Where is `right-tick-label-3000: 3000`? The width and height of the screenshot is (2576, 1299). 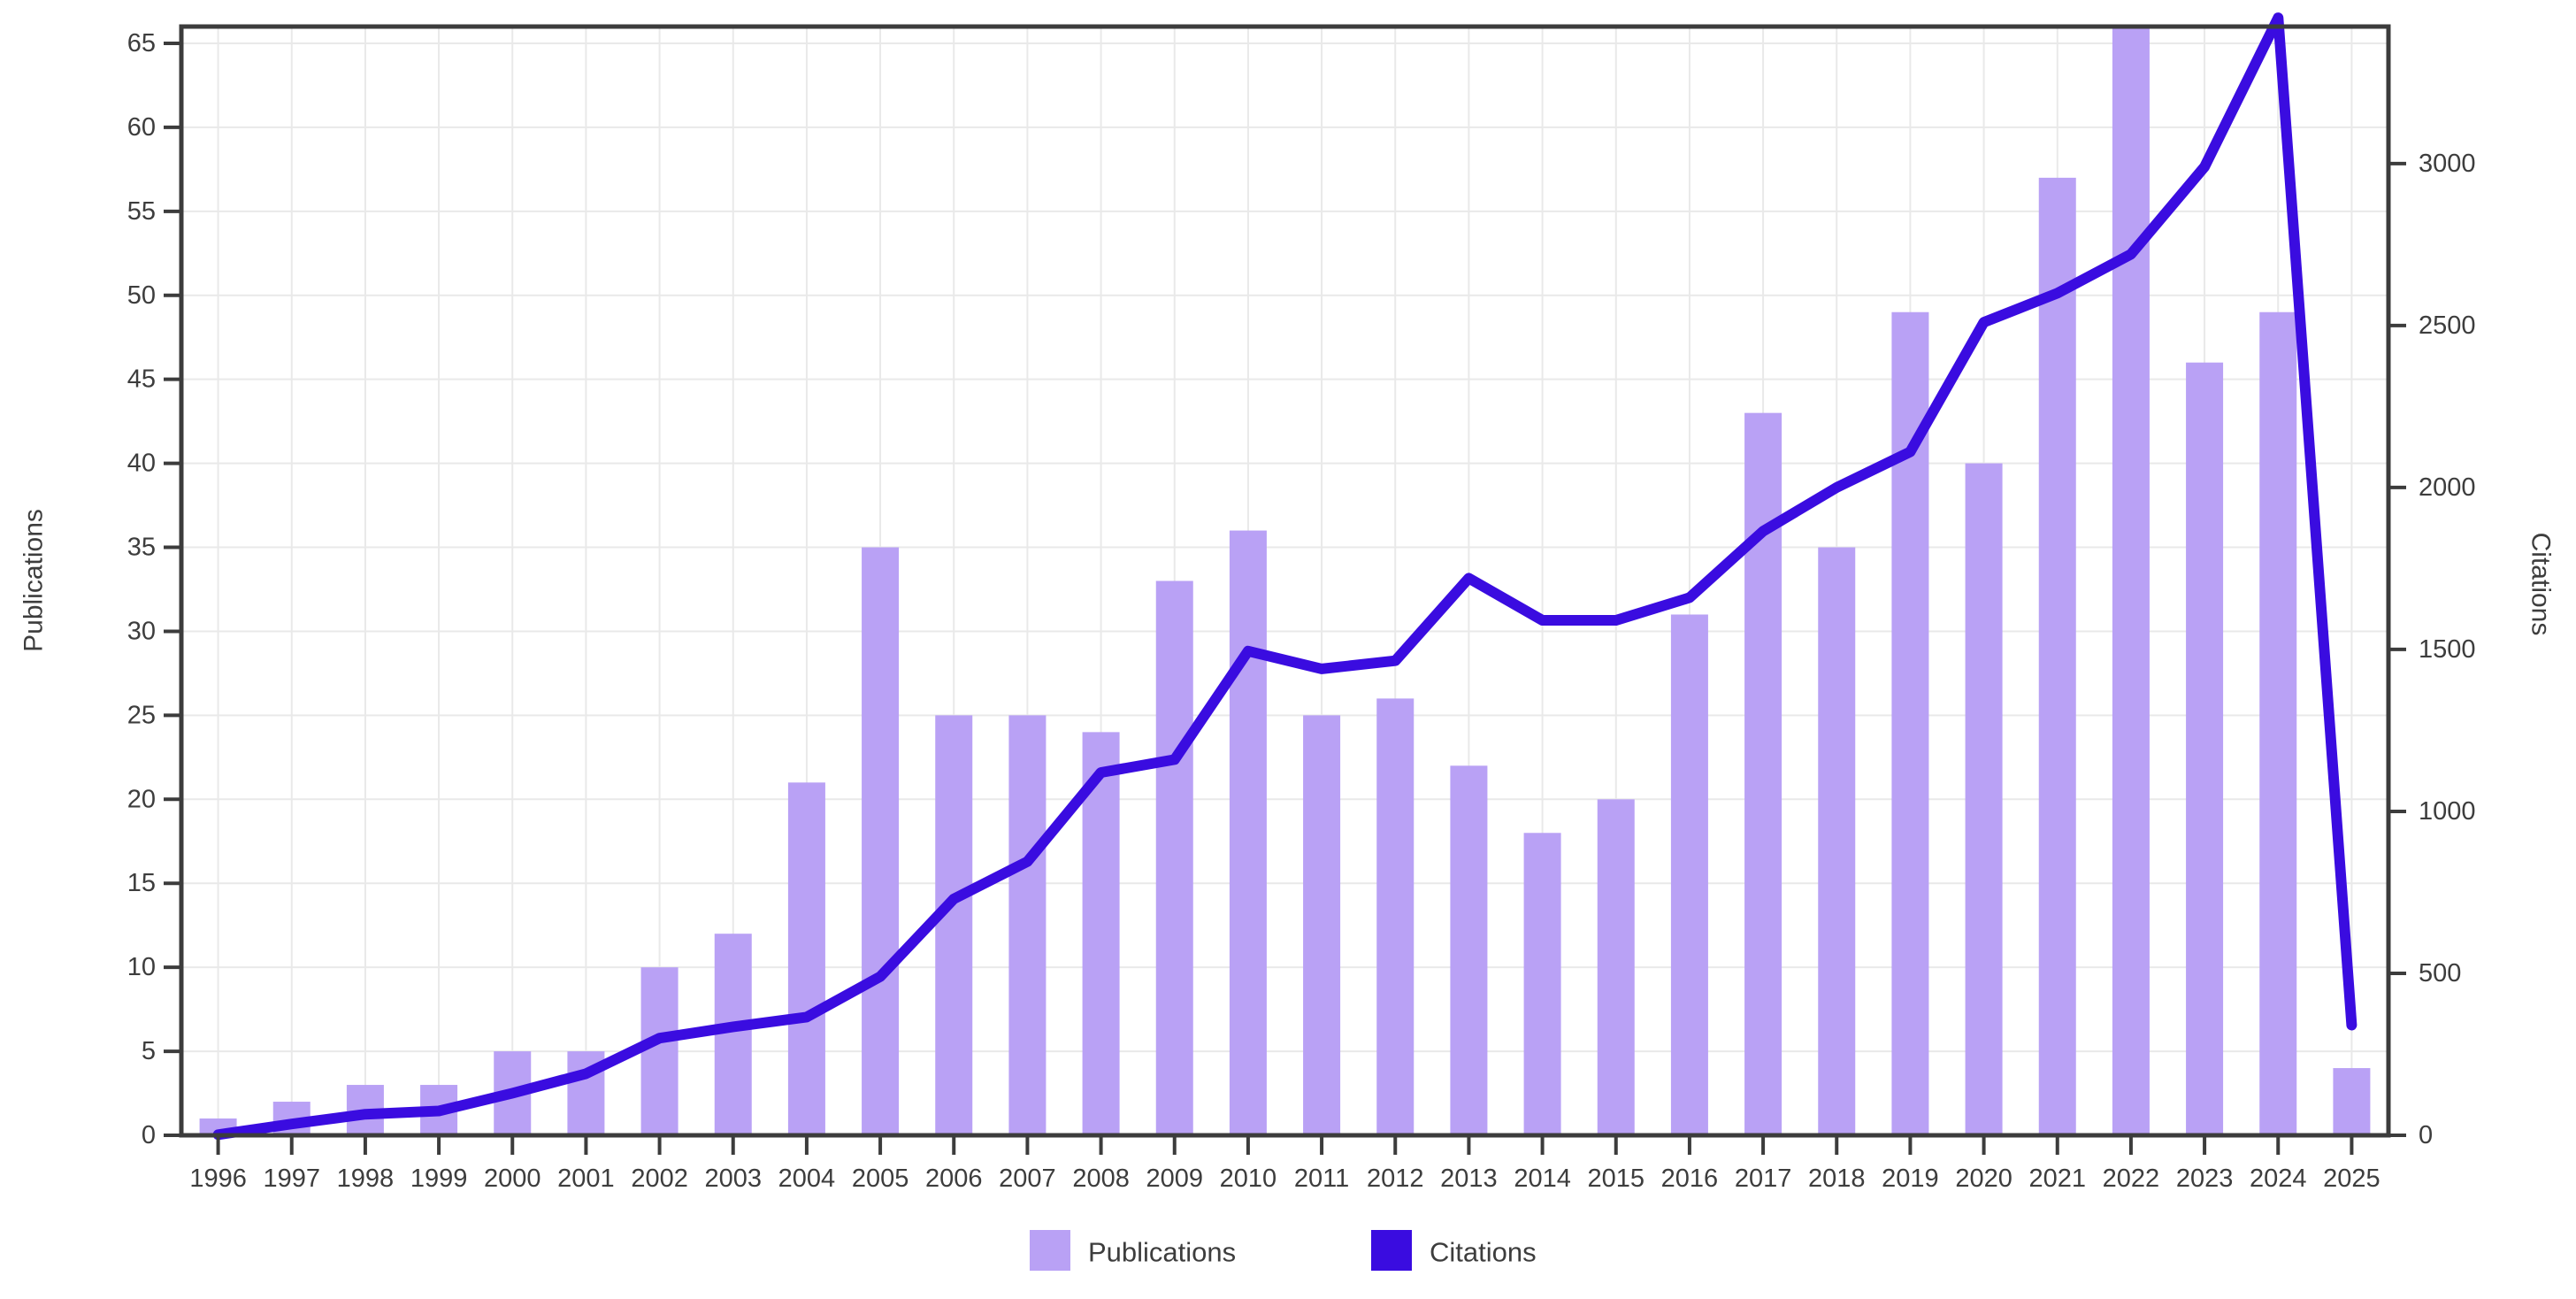 right-tick-label-3000: 3000 is located at coordinates (2447, 164).